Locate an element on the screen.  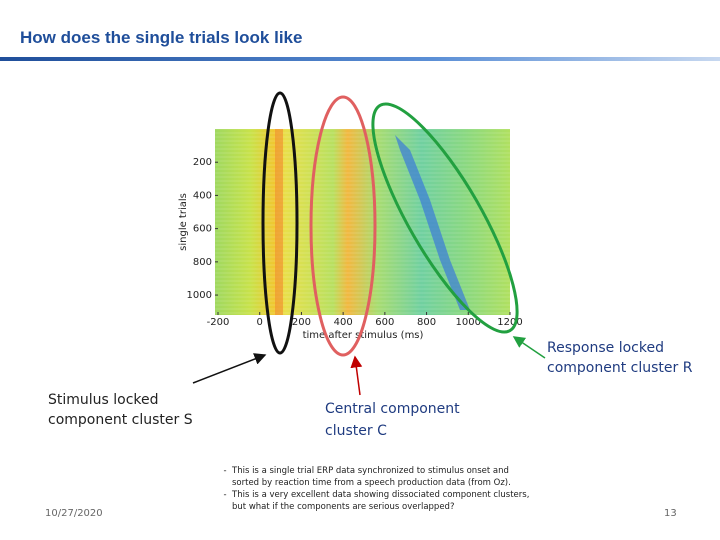
page-number: 13 is located at coordinates (670, 513).